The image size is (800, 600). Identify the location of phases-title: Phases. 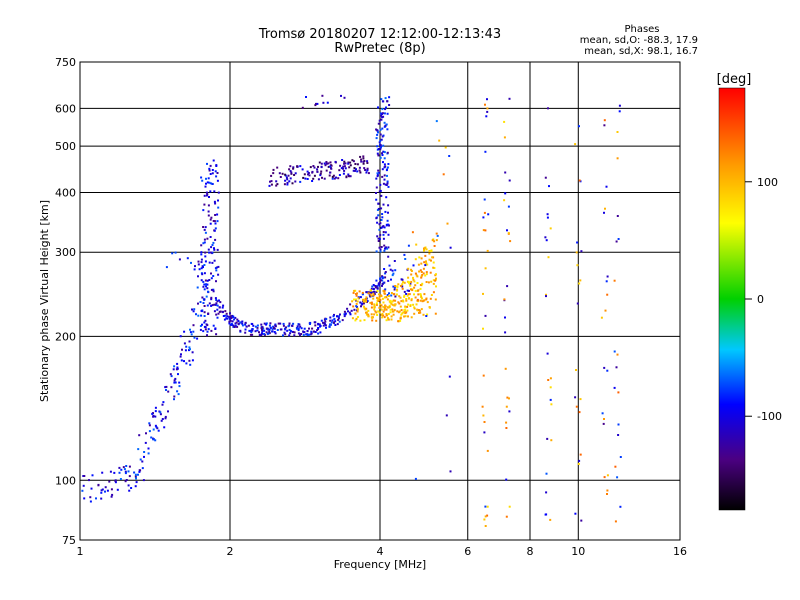
(641, 29).